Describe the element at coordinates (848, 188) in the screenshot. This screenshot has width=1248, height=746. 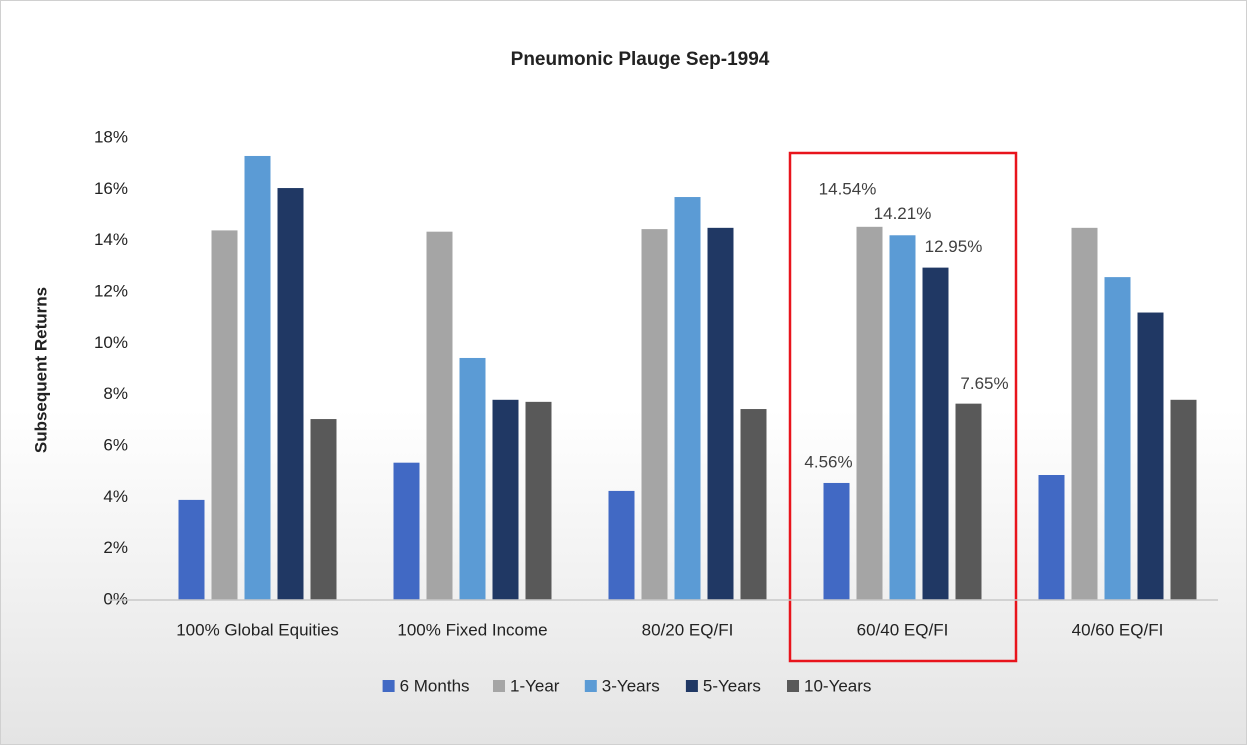
I see `data-label: 14.54%` at that location.